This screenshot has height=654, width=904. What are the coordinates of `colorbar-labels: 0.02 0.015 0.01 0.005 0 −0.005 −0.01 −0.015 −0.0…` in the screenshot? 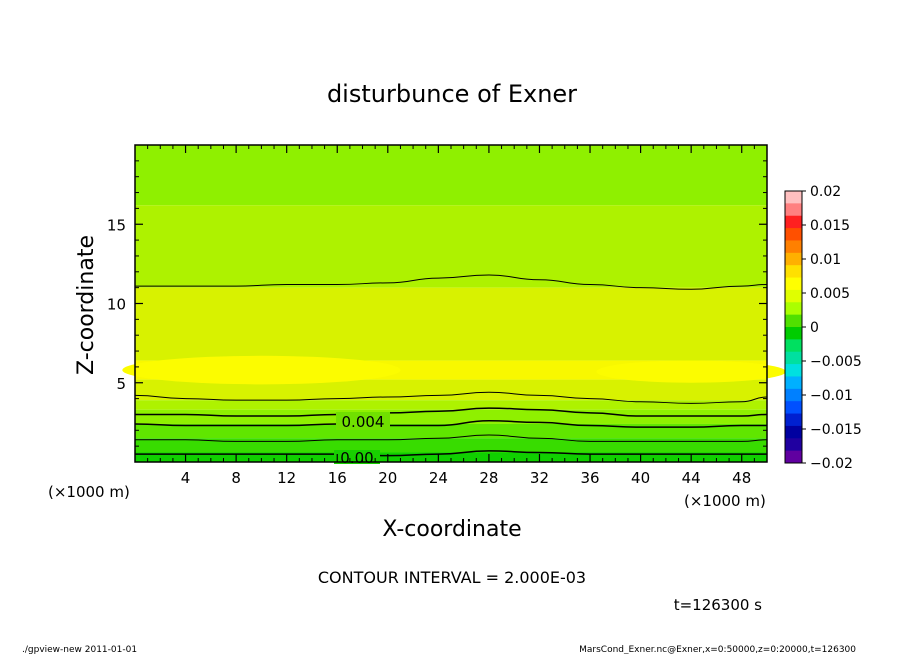 It's located at (832, 328).